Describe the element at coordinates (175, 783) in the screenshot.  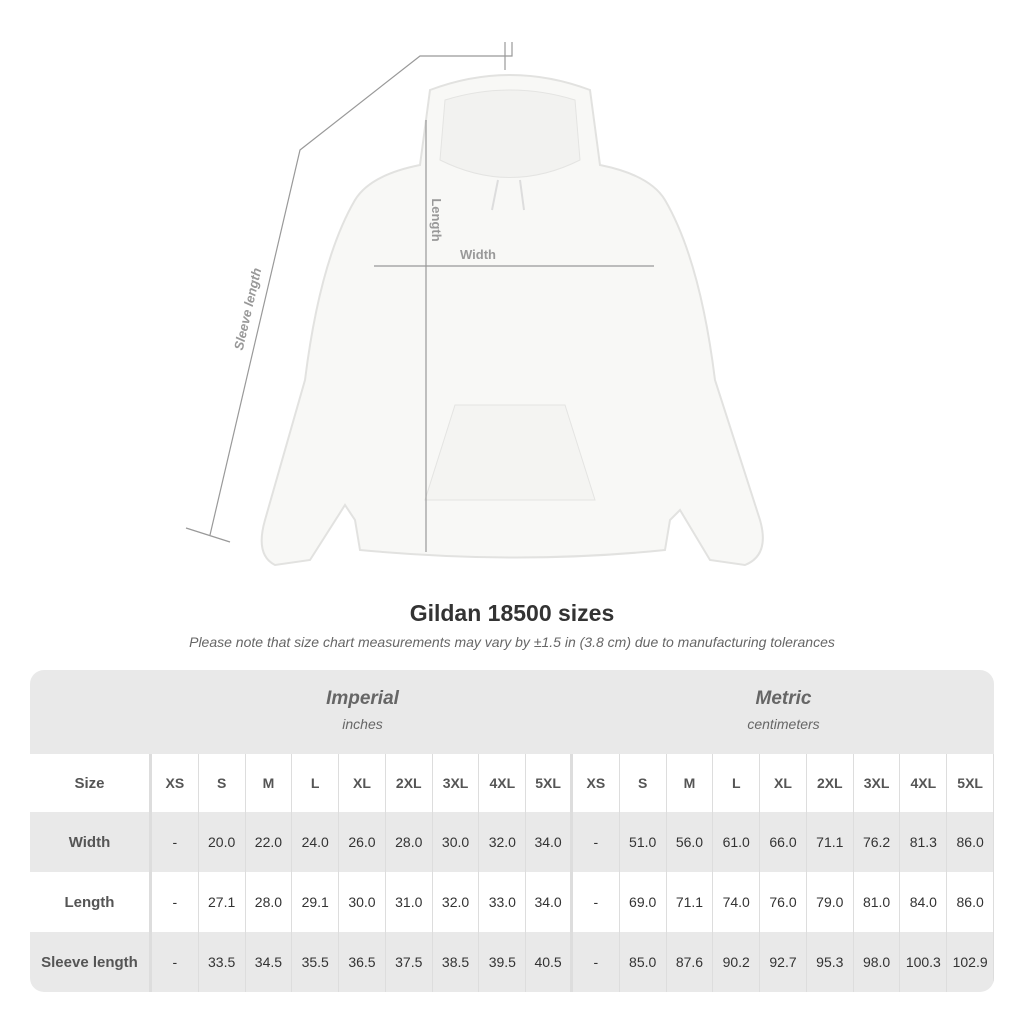
I see `size-header-imperial: XS` at that location.